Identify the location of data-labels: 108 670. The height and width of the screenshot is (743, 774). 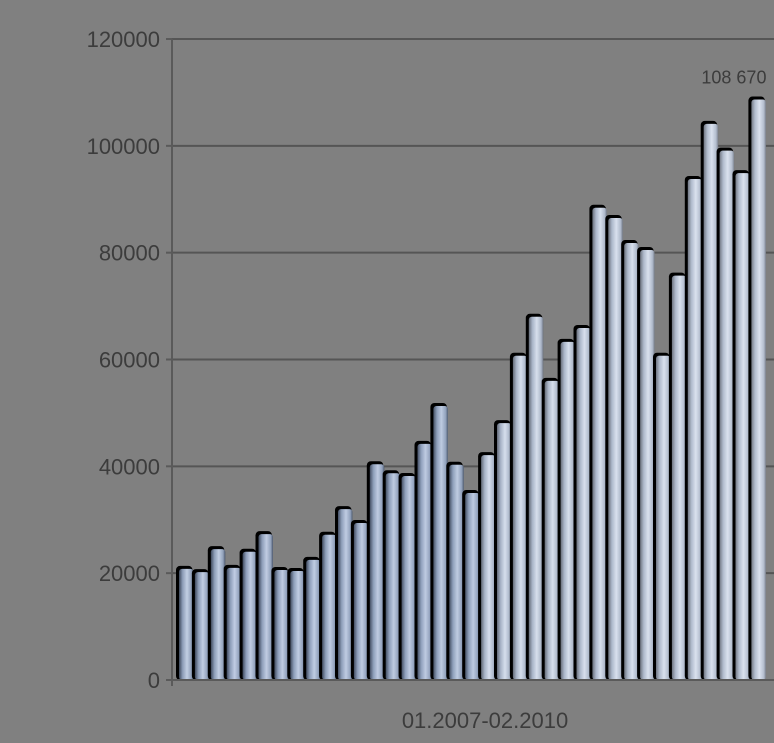
(733, 78).